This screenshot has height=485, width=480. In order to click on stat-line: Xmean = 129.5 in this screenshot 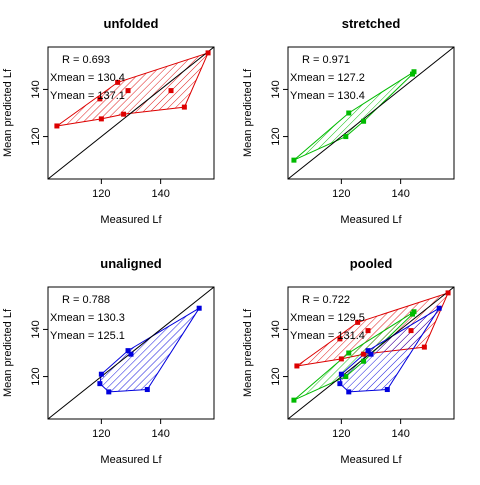, I will do `click(327, 318)`.